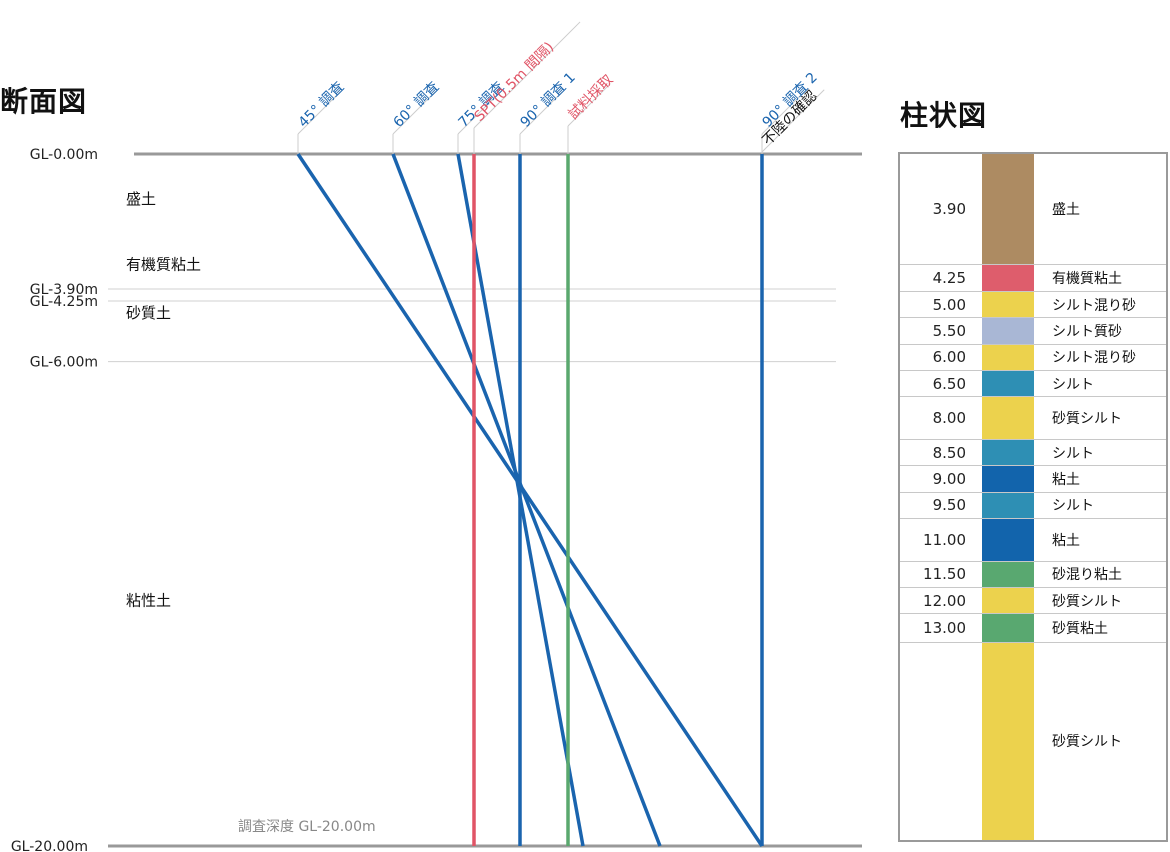 Image resolution: width=1170 pixels, height=852 pixels. I want to click on layer-depth: 11.00, so click(944, 539).